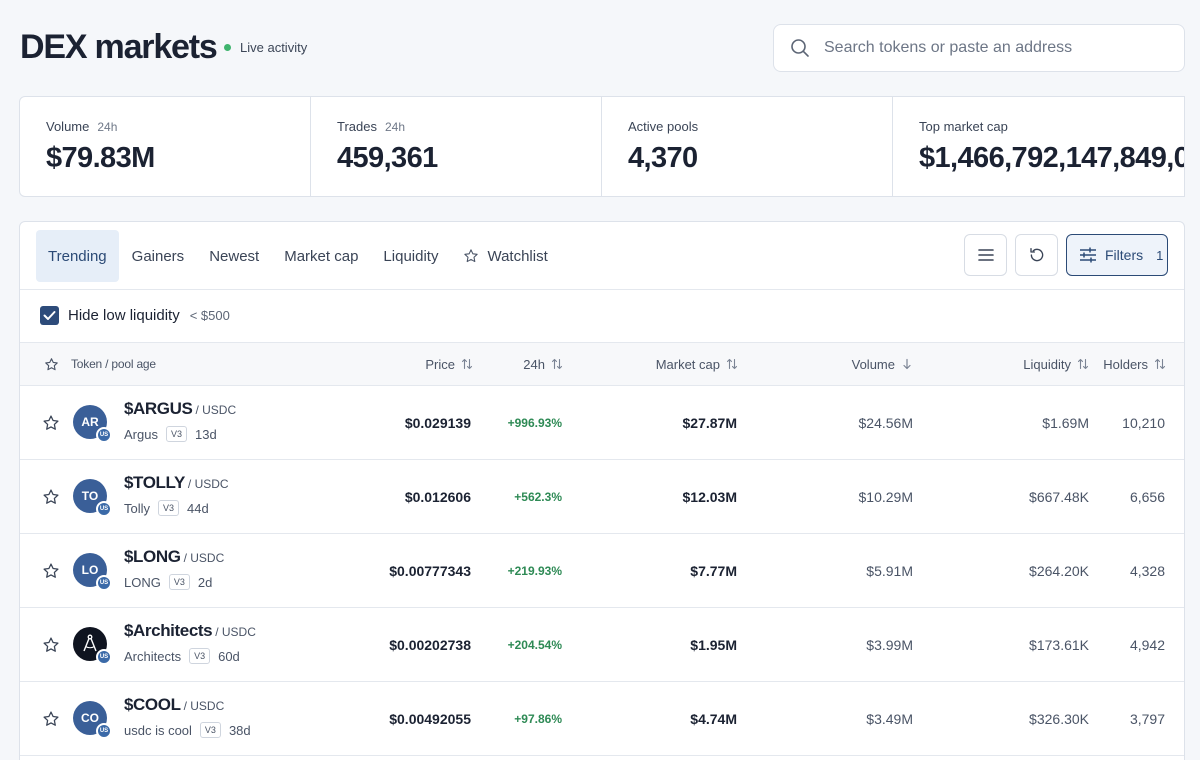  I want to click on token-name: usdc is cool, so click(158, 730).